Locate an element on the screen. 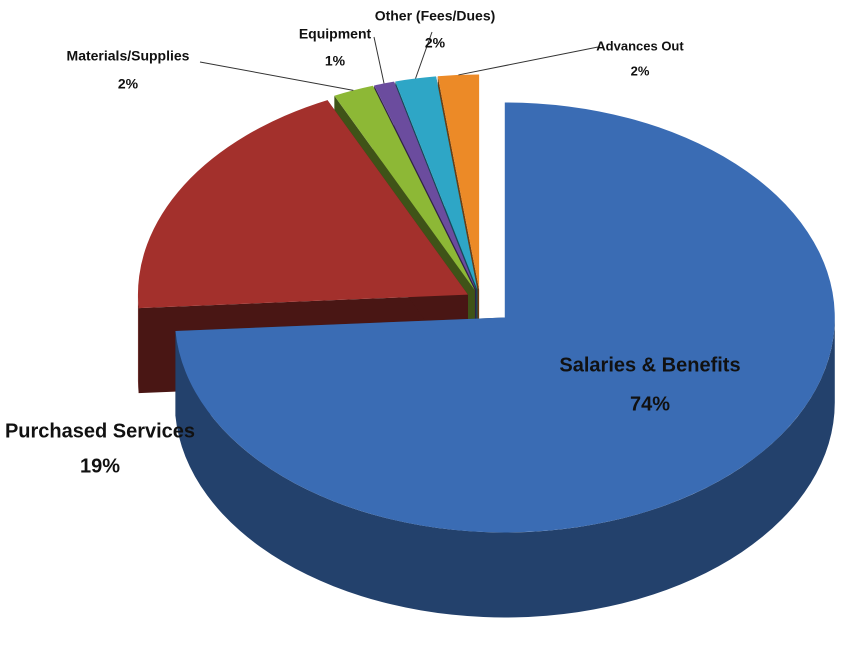 The height and width of the screenshot is (653, 859). slice-label: Equipment is located at coordinates (335, 34).